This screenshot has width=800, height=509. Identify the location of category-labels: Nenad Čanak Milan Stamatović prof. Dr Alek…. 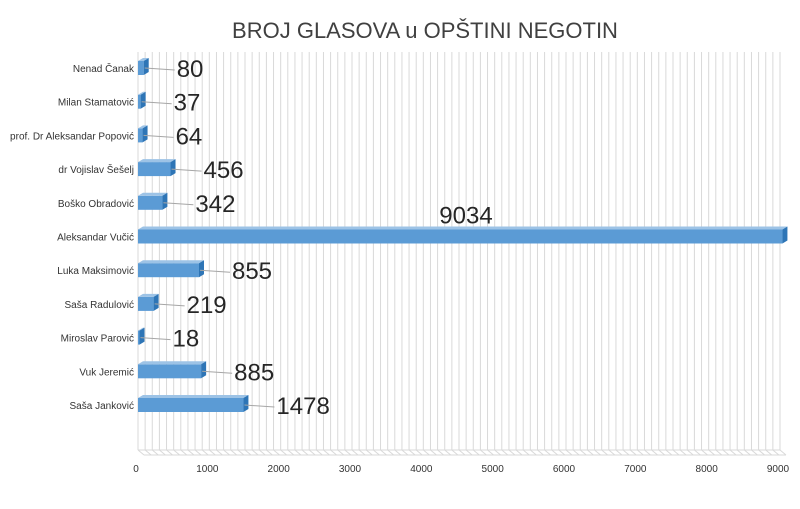
(72, 237).